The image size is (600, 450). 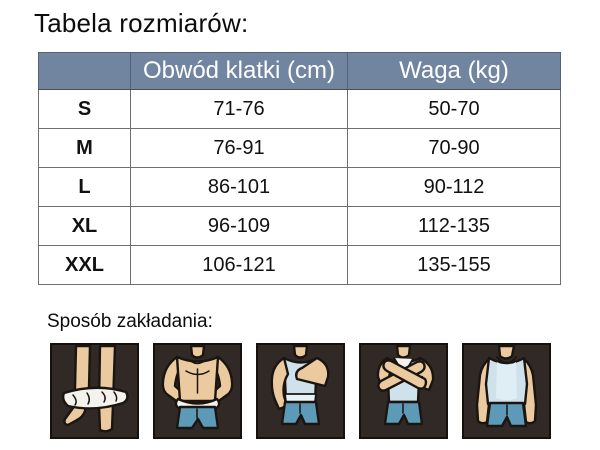 What do you see at coordinates (454, 187) in the screenshot?
I see `weight-range-cell: 90-112` at bounding box center [454, 187].